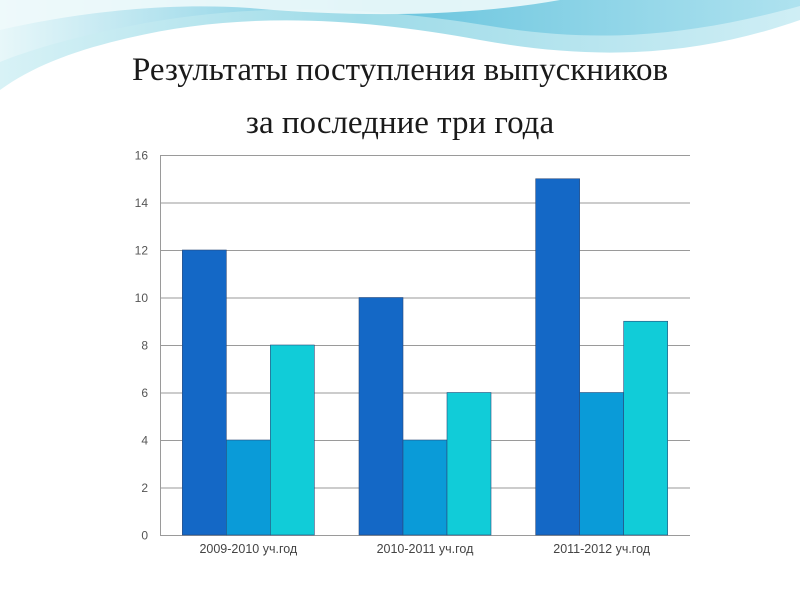 The height and width of the screenshot is (600, 800). What do you see at coordinates (142, 156) in the screenshot?
I see `y-tick-label: 16` at bounding box center [142, 156].